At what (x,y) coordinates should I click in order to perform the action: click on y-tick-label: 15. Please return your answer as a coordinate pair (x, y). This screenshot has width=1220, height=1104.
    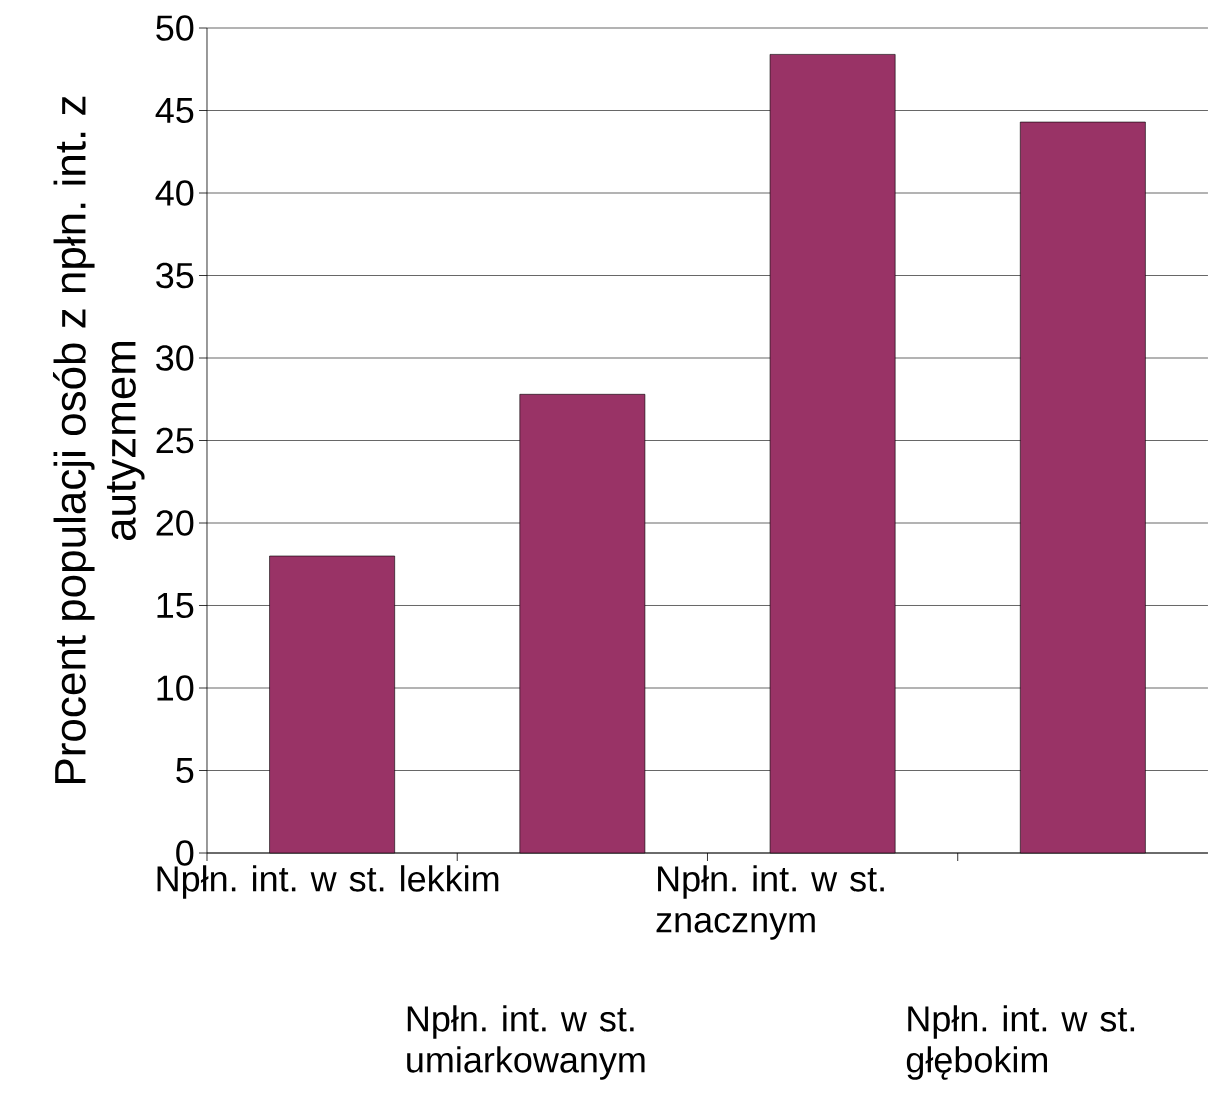
    Looking at the image, I should click on (175, 605).